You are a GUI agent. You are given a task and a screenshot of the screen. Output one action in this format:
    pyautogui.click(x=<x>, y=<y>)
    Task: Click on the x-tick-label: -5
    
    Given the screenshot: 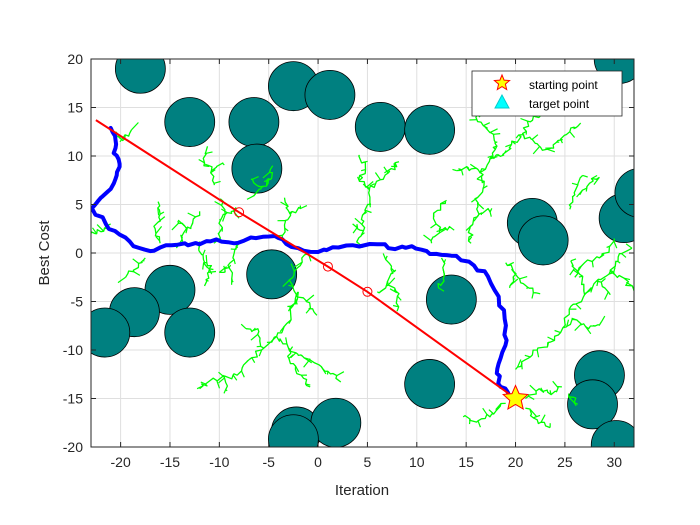 What is the action you would take?
    pyautogui.click(x=268, y=462)
    